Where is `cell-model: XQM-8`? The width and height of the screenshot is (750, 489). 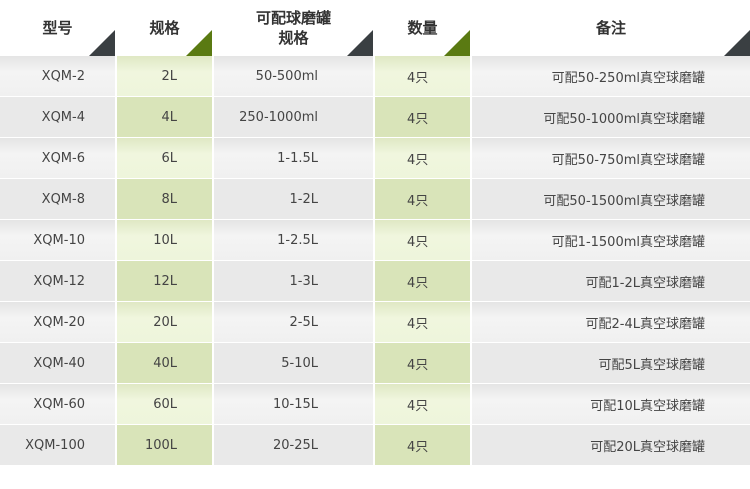
cell-model: XQM-8 is located at coordinates (57, 199).